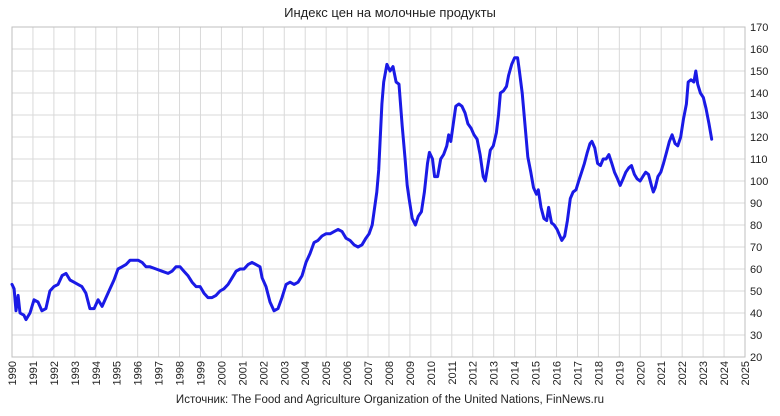  What do you see at coordinates (369, 373) in the screenshot?
I see `x-tick-label: 2007` at bounding box center [369, 373].